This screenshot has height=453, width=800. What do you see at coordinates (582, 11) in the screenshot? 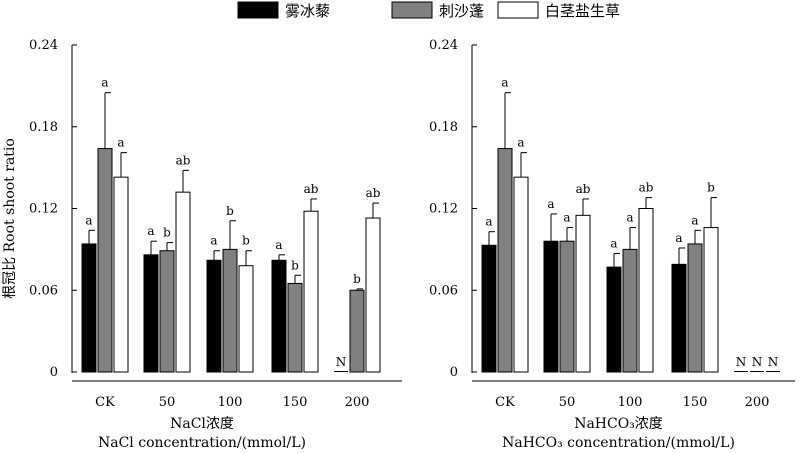
I see `legend-label-2: 白茎盐生草` at bounding box center [582, 11].